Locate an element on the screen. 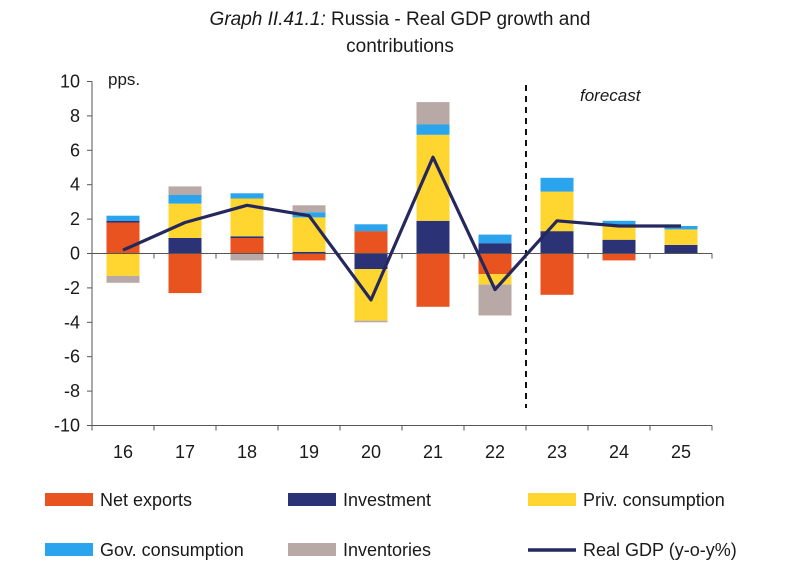 This screenshot has height=570, width=800. legend-swatch-gov_consumption is located at coordinates (69, 549).